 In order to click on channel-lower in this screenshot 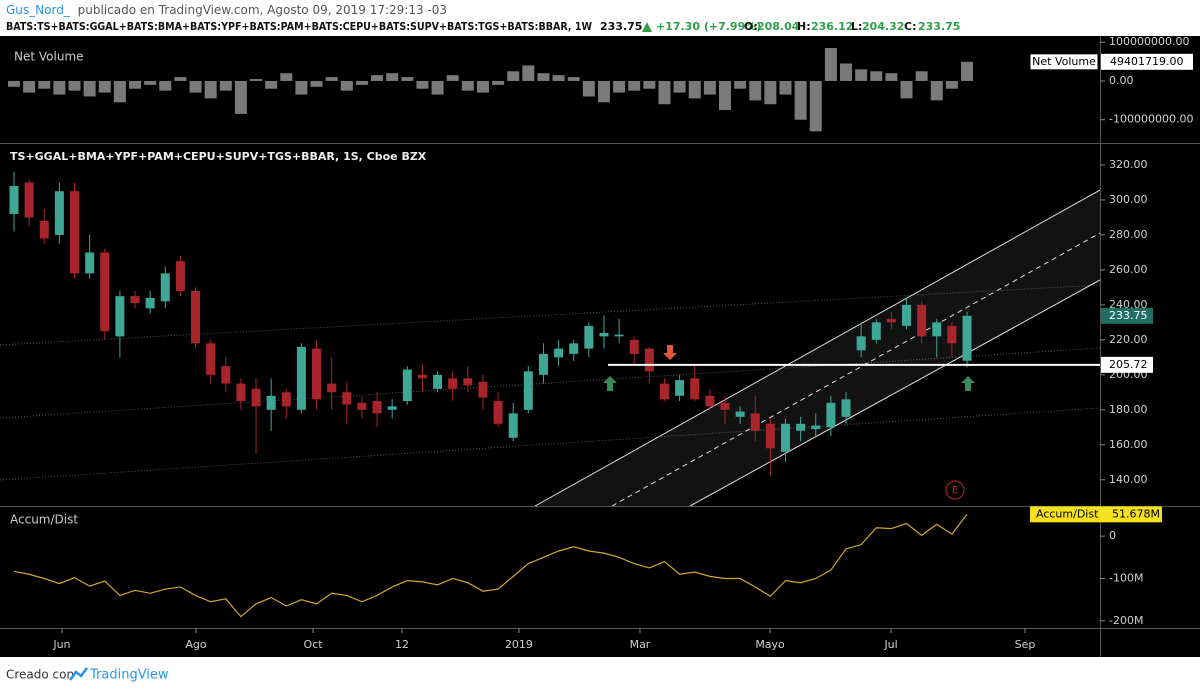, I will do `click(894, 392)`.